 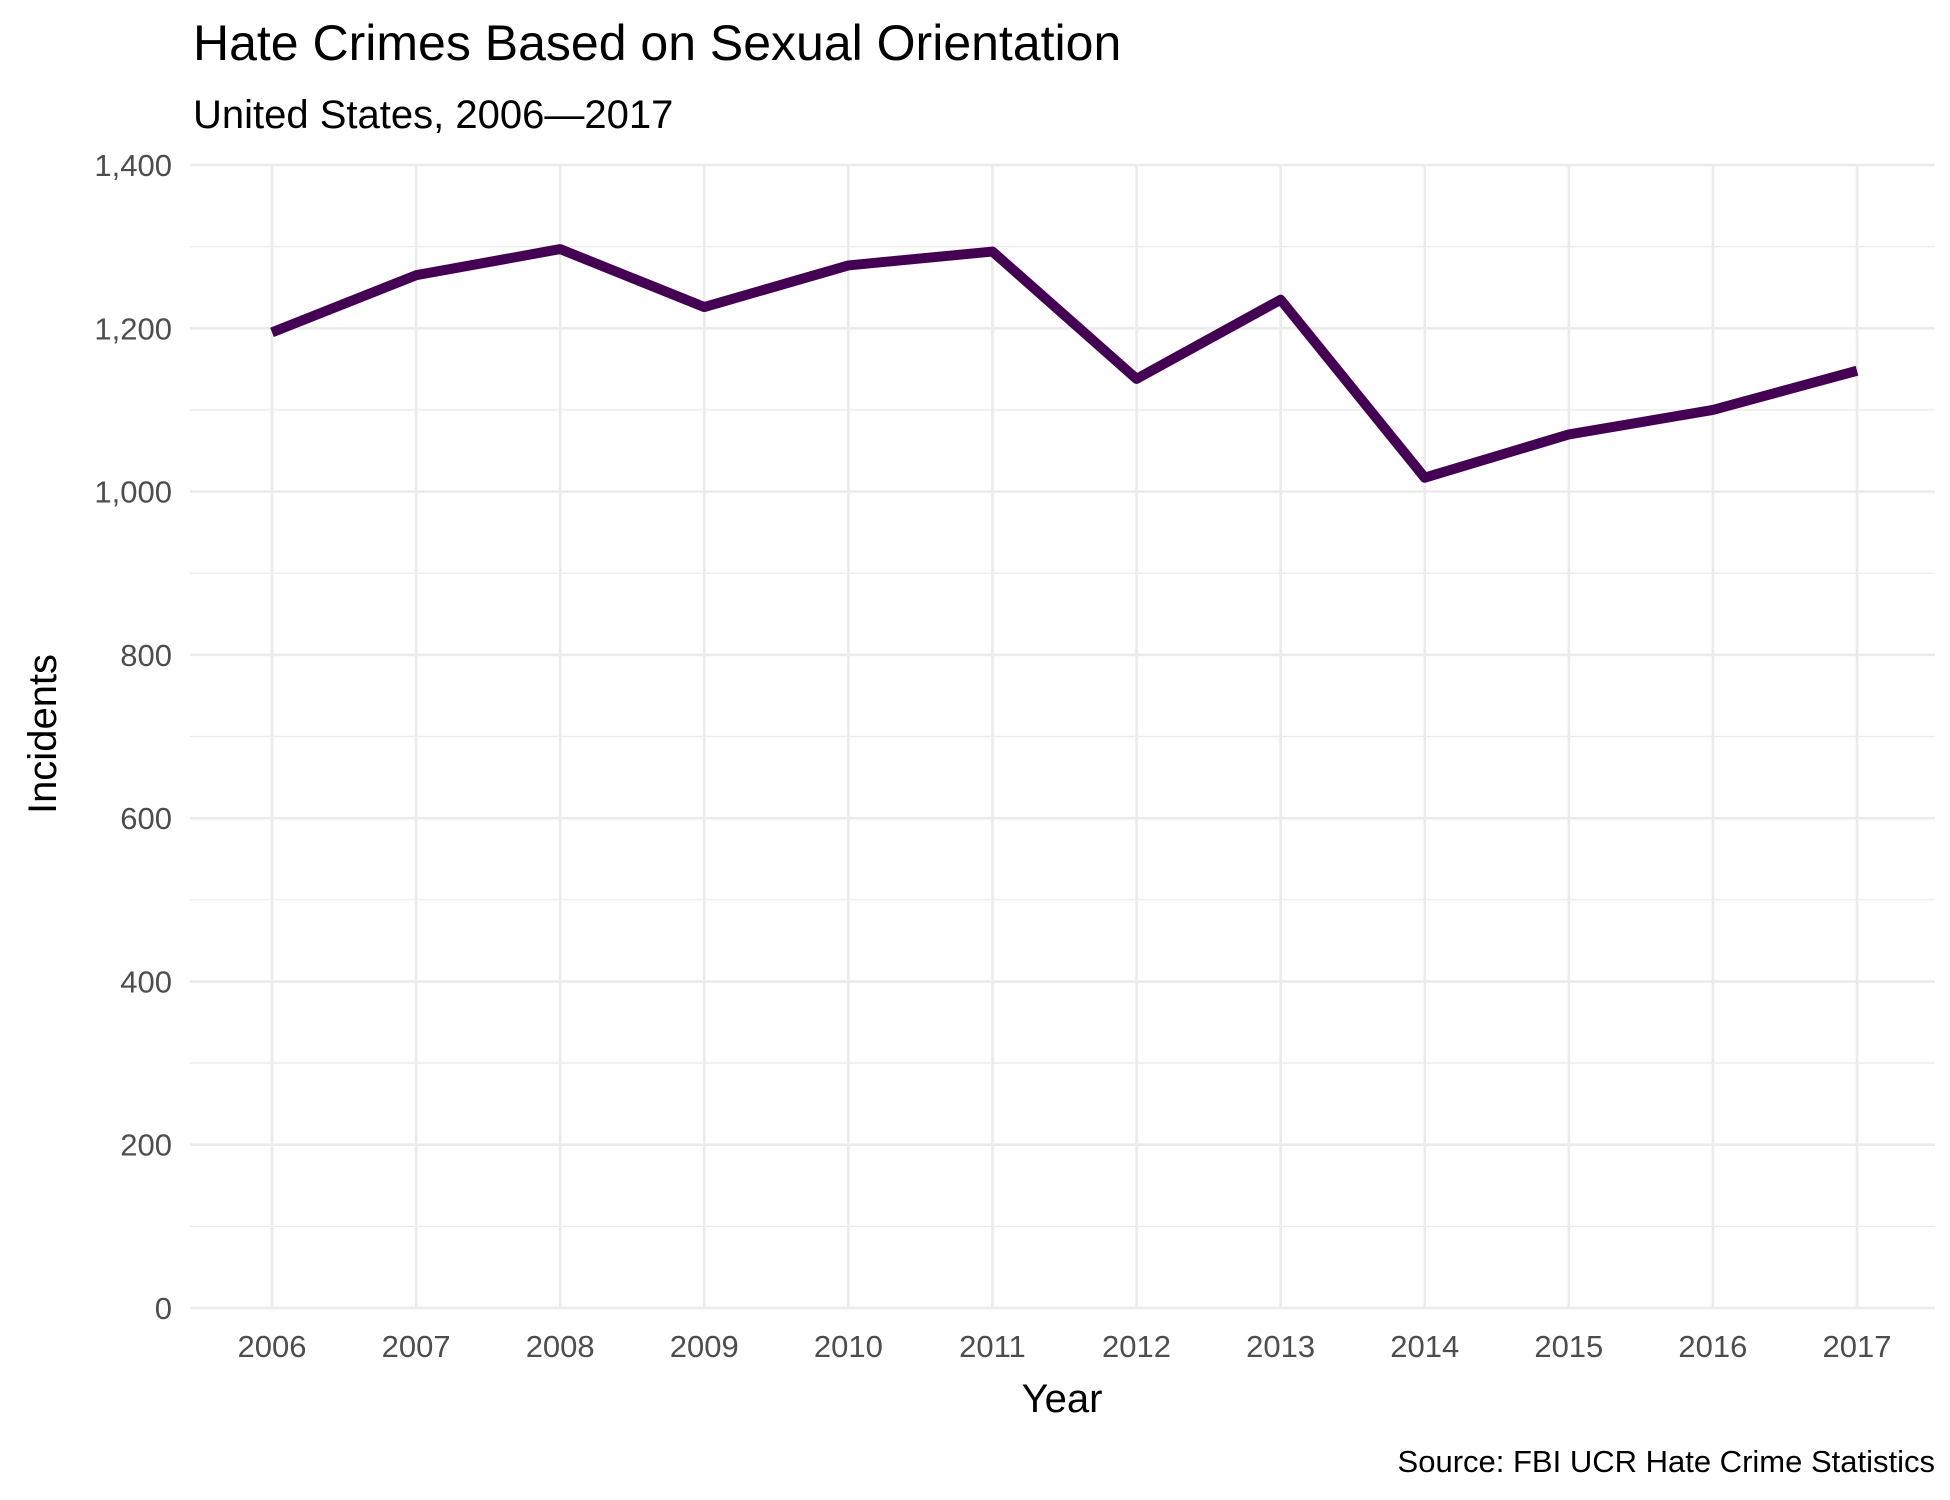 What do you see at coordinates (1568, 1346) in the screenshot?
I see `x-tick-label: 2015` at bounding box center [1568, 1346].